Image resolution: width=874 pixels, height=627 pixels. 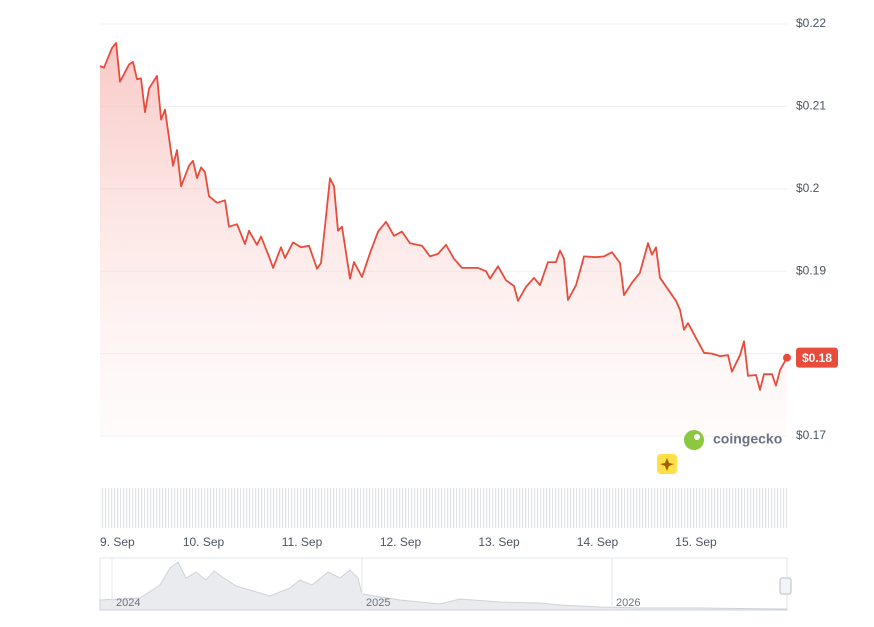 I want to click on navigator-label: 2025, so click(x=378, y=603).